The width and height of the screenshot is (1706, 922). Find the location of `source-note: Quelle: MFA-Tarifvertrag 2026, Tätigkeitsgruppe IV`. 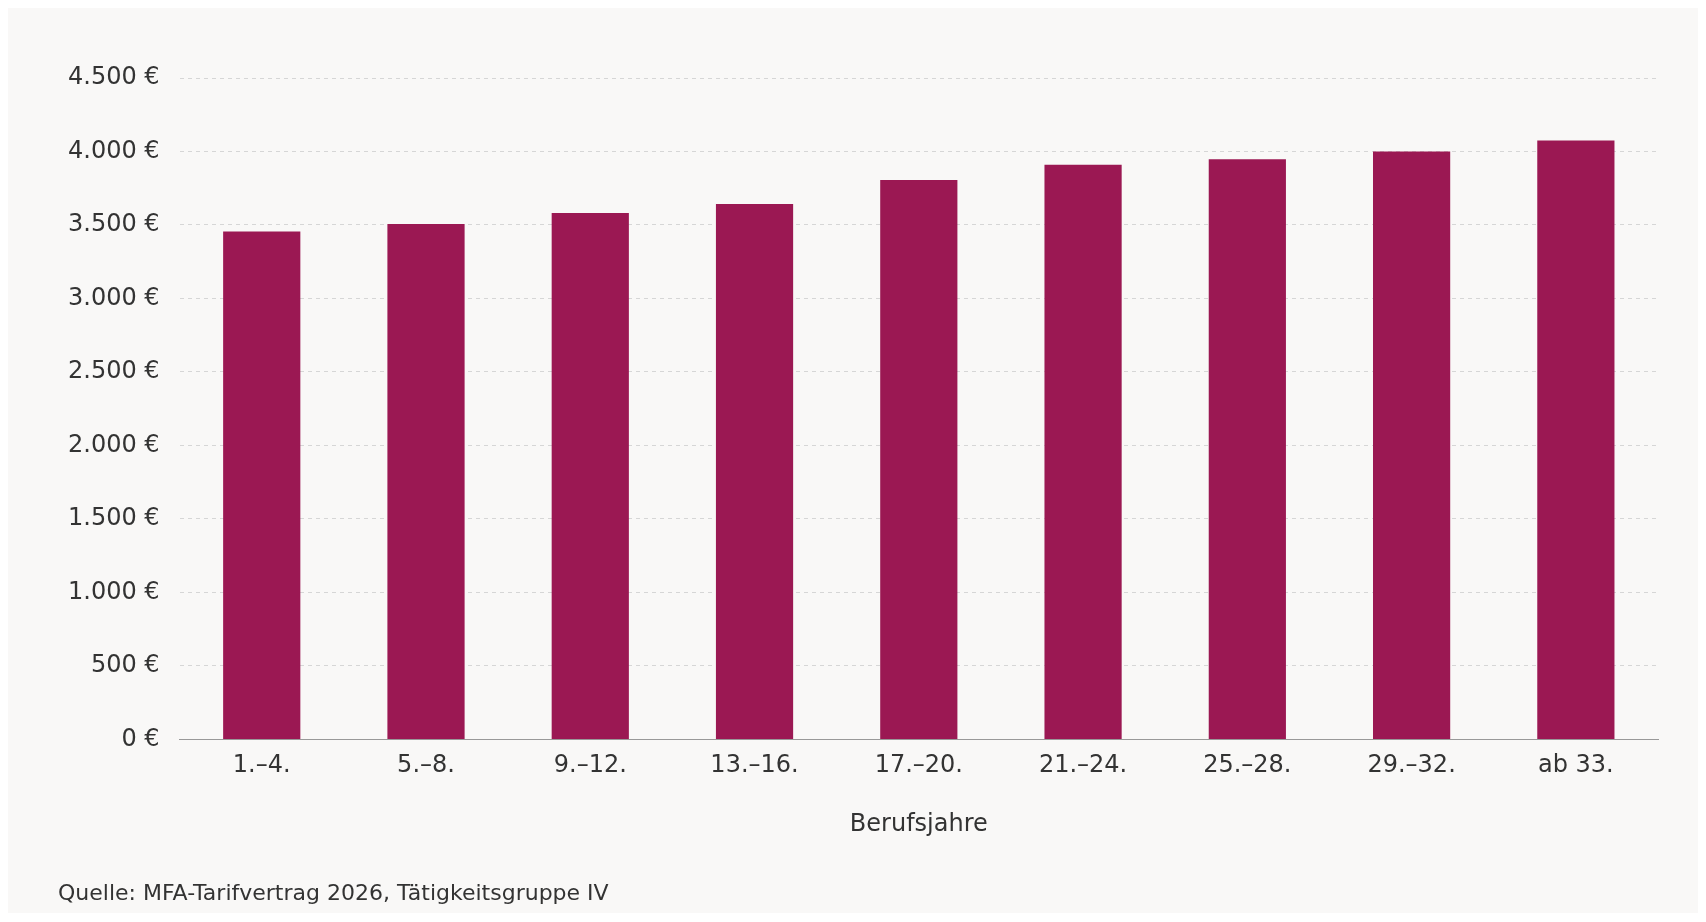

source-note: Quelle: MFA-Tarifvertrag 2026, Tätigkeitsgruppe IV is located at coordinates (333, 892).